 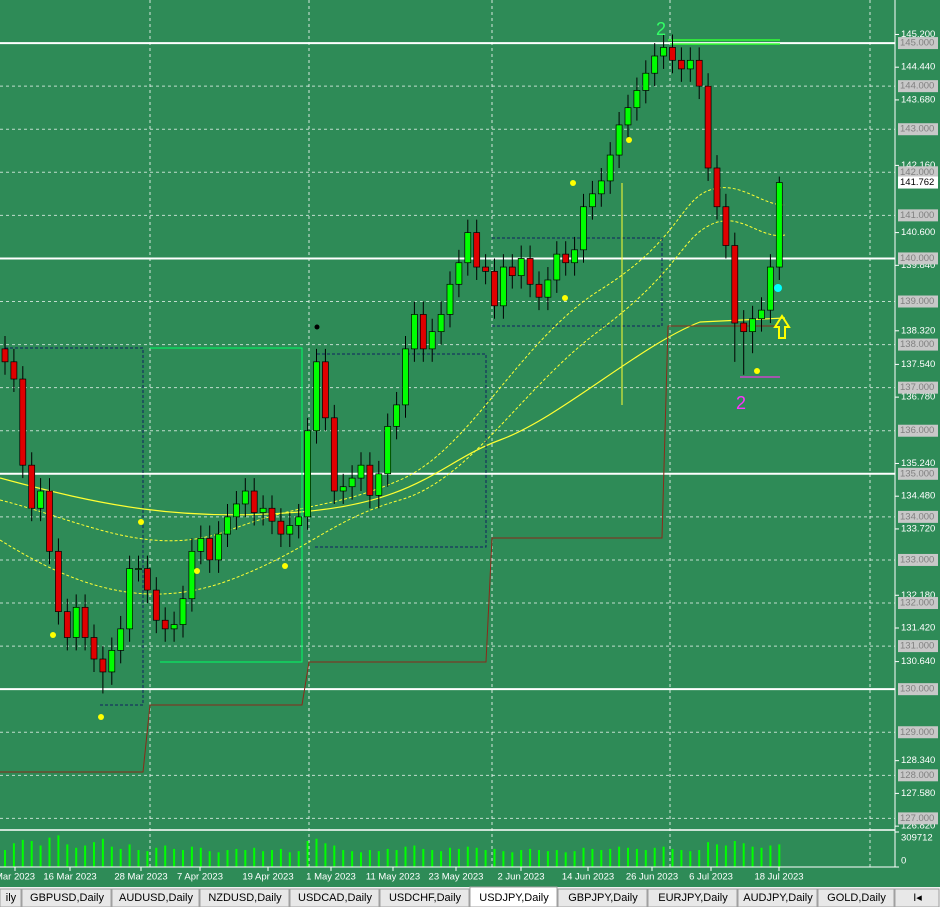 I want to click on tab-label: GOLD,Daily, so click(x=856, y=898).